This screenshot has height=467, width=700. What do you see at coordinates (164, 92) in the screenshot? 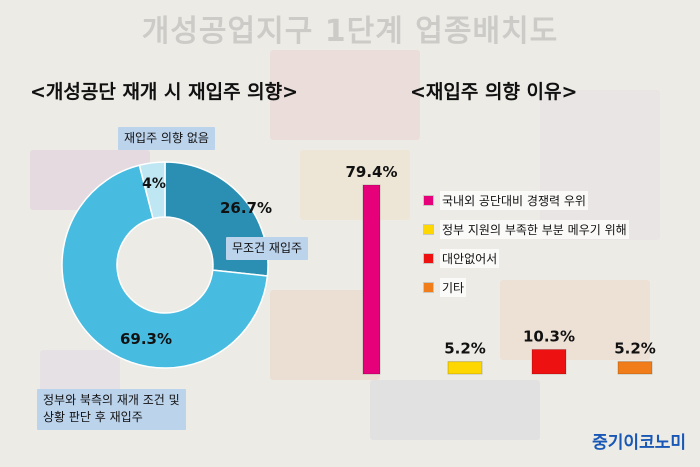
I see `donut-chart-title: <개성공단 재개 시 재입주 의향>` at bounding box center [164, 92].